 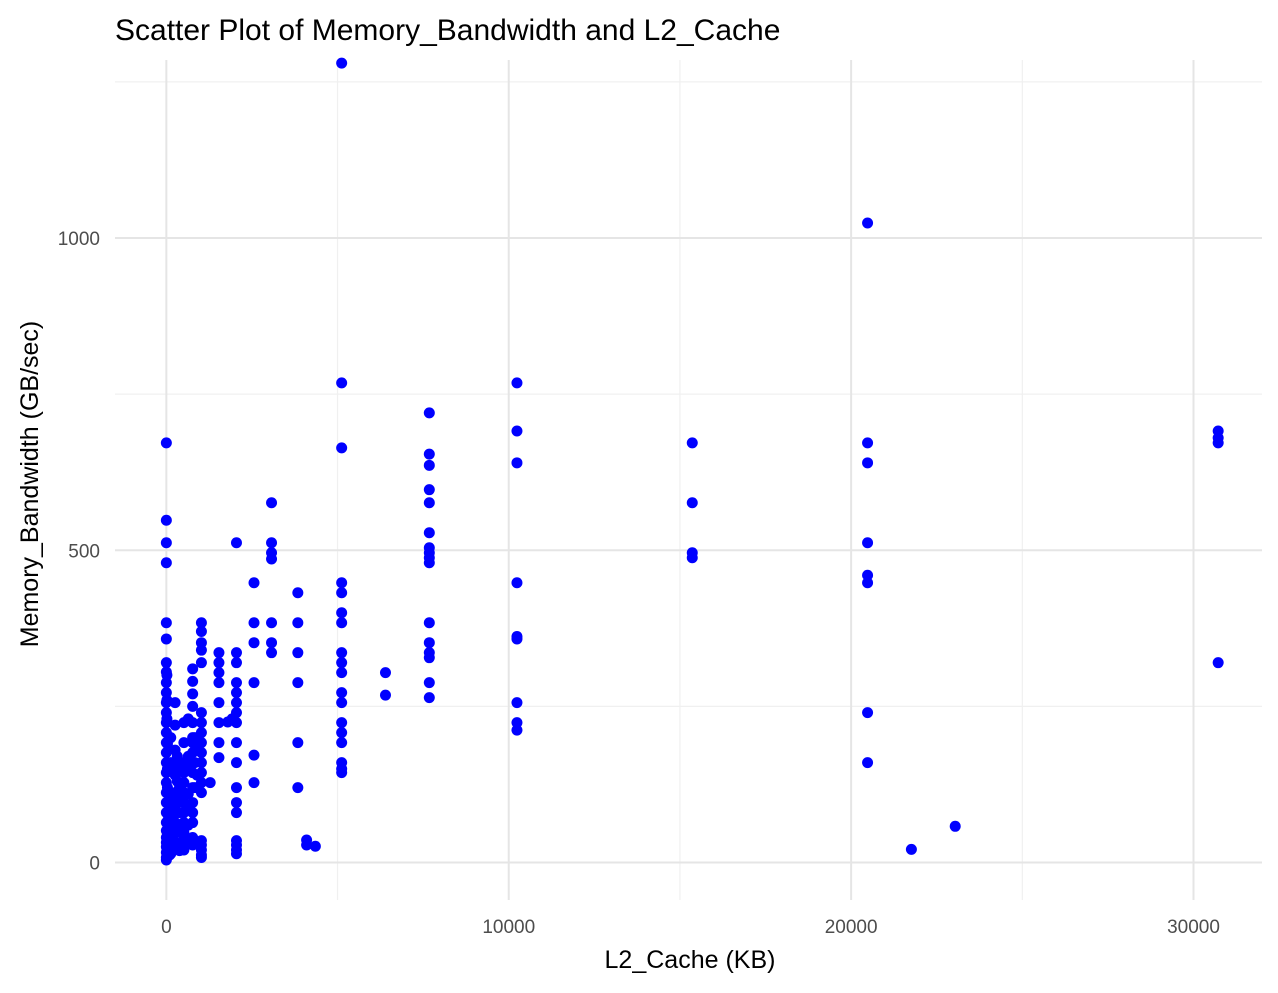 What do you see at coordinates (851, 927) in the screenshot?
I see `x-tick-label: 20000` at bounding box center [851, 927].